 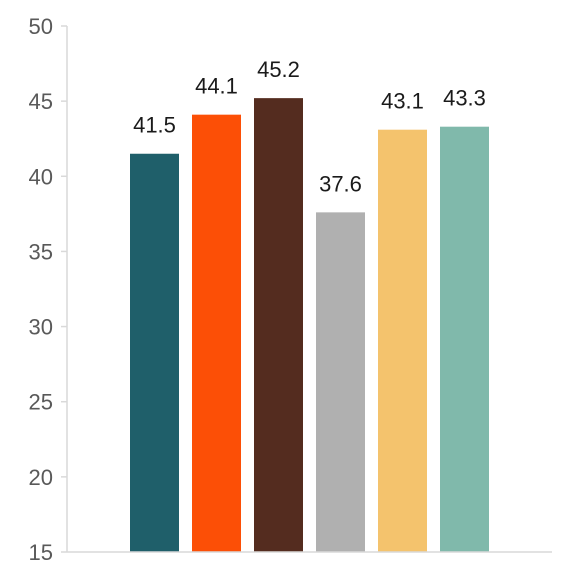 I want to click on bar-value-label: 37.6, so click(x=340, y=183).